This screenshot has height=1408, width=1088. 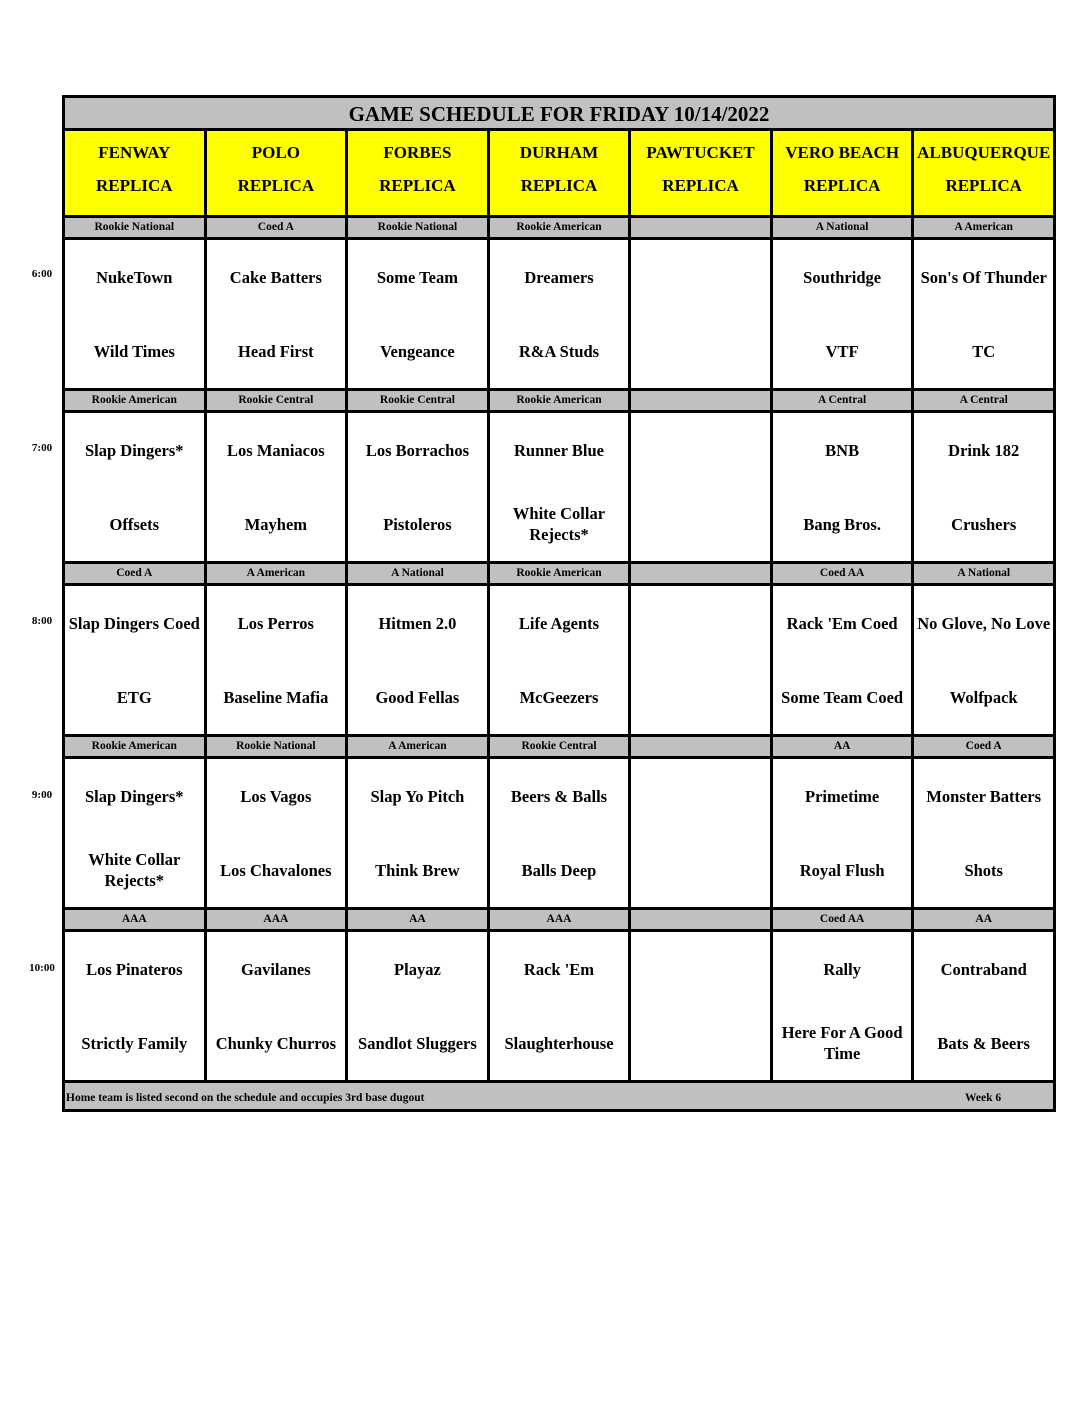 I want to click on division-label: Coed A, so click(x=276, y=227).